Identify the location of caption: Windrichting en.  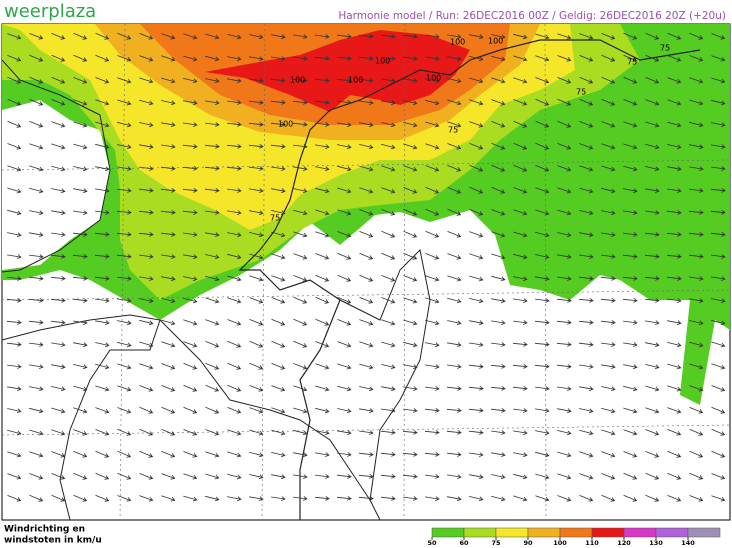
(44, 530).